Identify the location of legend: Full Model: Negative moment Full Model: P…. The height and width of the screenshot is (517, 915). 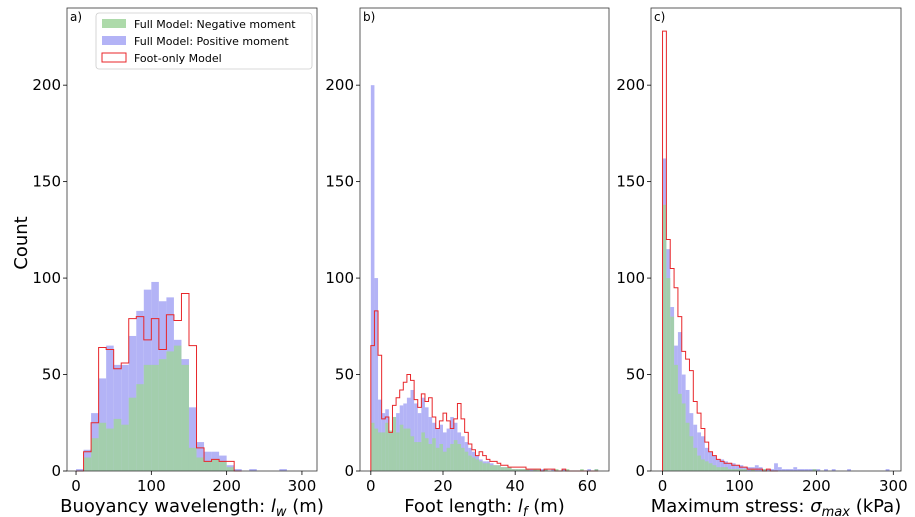
(204, 41).